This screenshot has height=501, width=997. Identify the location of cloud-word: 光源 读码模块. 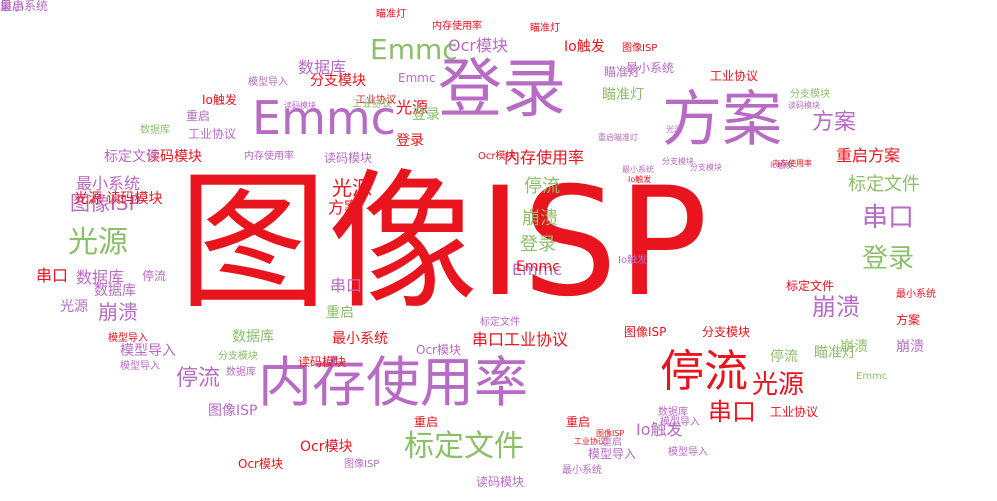
(118, 199).